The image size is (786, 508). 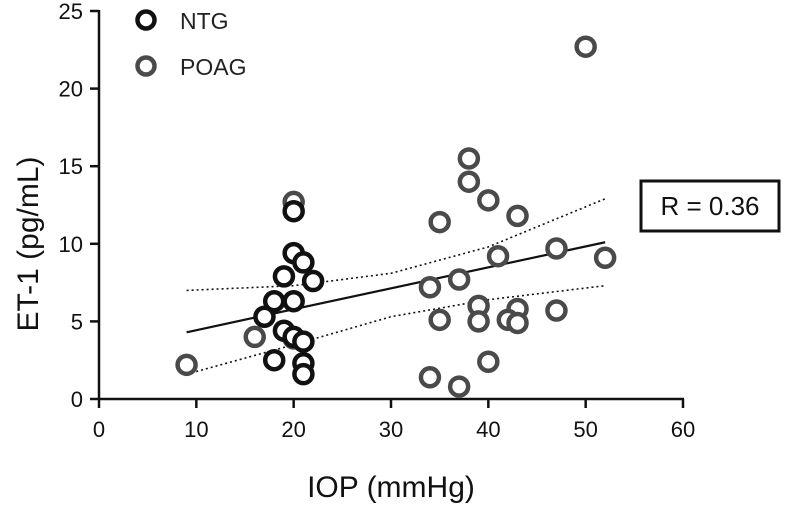 I want to click on y-tick-label: 20, so click(x=71, y=89).